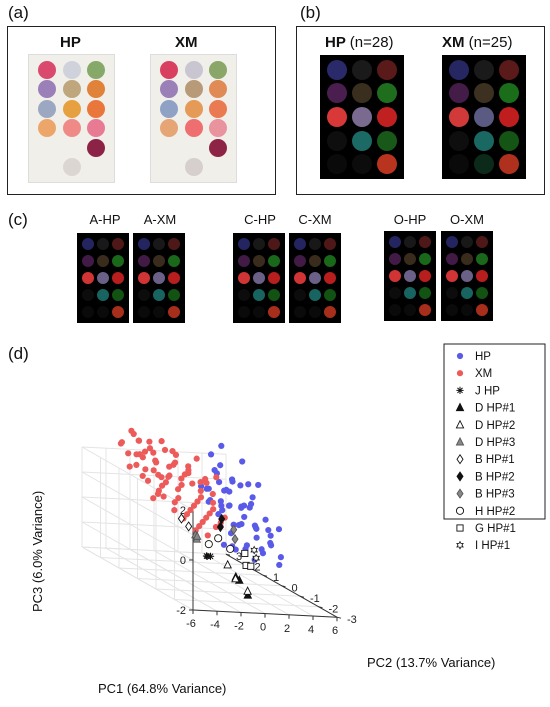  What do you see at coordinates (460, 356) in the screenshot?
I see `legend-marker-hp` at bounding box center [460, 356].